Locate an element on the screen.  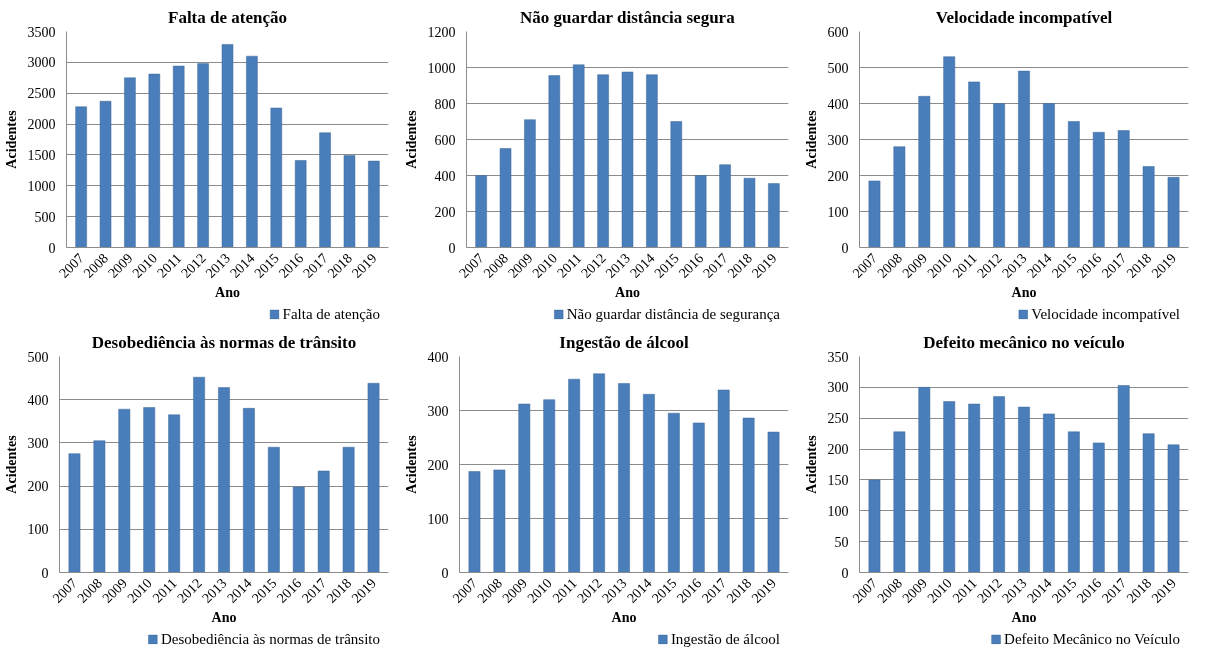
chart-title: Falta de atenção is located at coordinates (227, 17).